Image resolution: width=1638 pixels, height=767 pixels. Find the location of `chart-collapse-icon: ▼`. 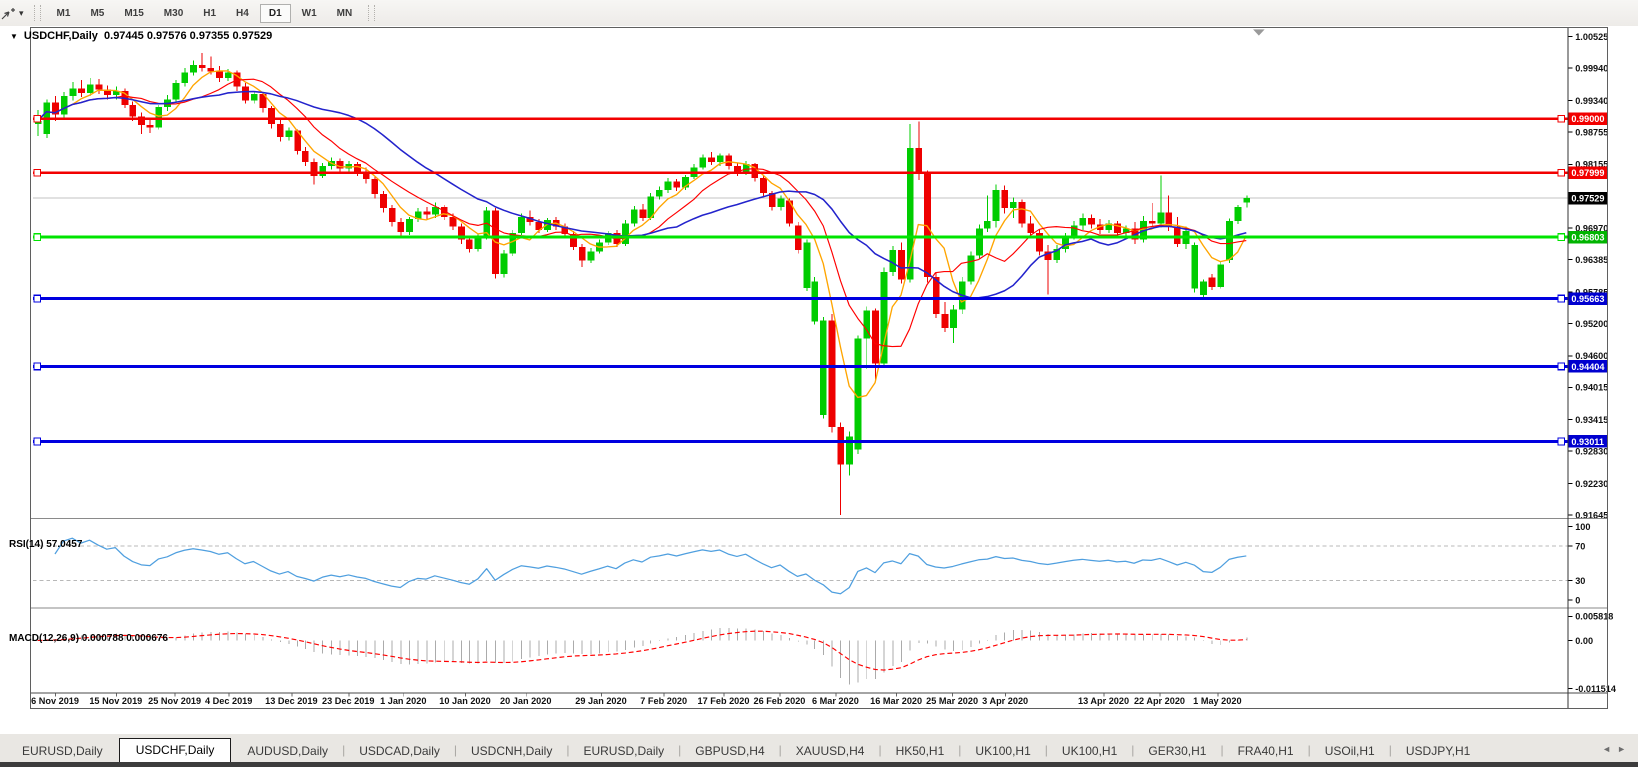

chart-collapse-icon: ▼ is located at coordinates (14, 36).